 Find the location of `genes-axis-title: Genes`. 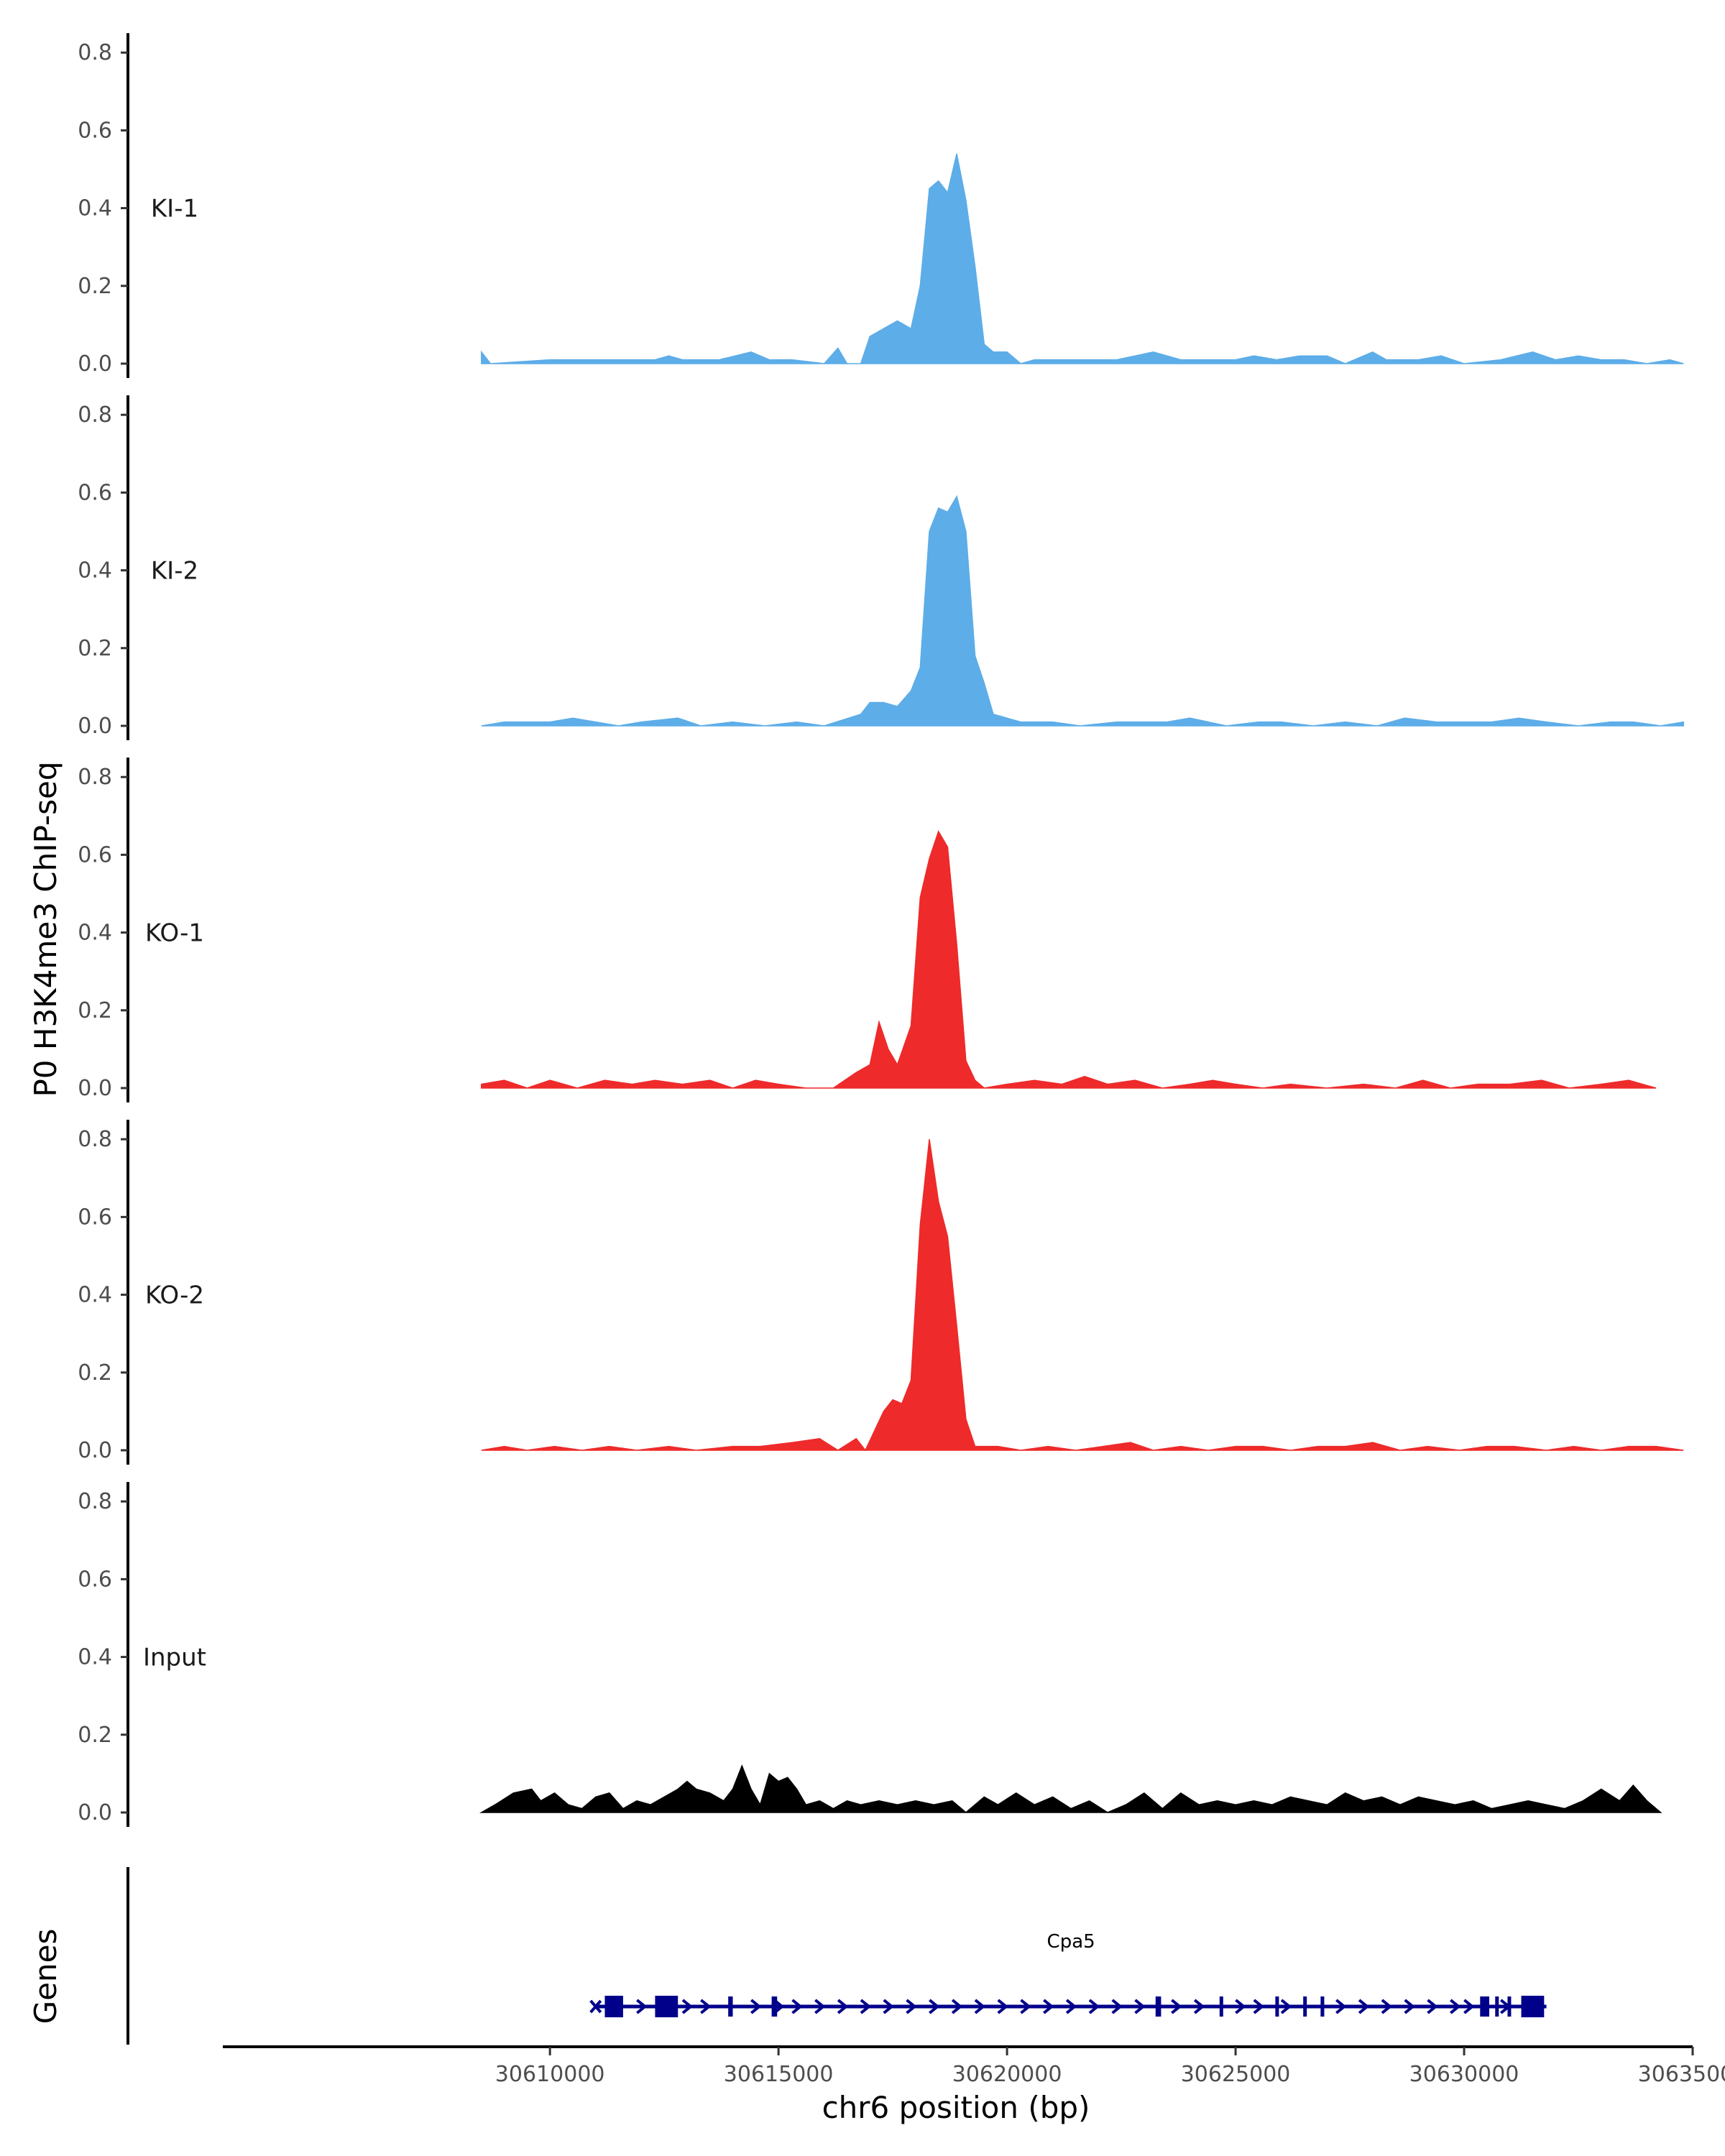

genes-axis-title: Genes is located at coordinates (45, 1977).